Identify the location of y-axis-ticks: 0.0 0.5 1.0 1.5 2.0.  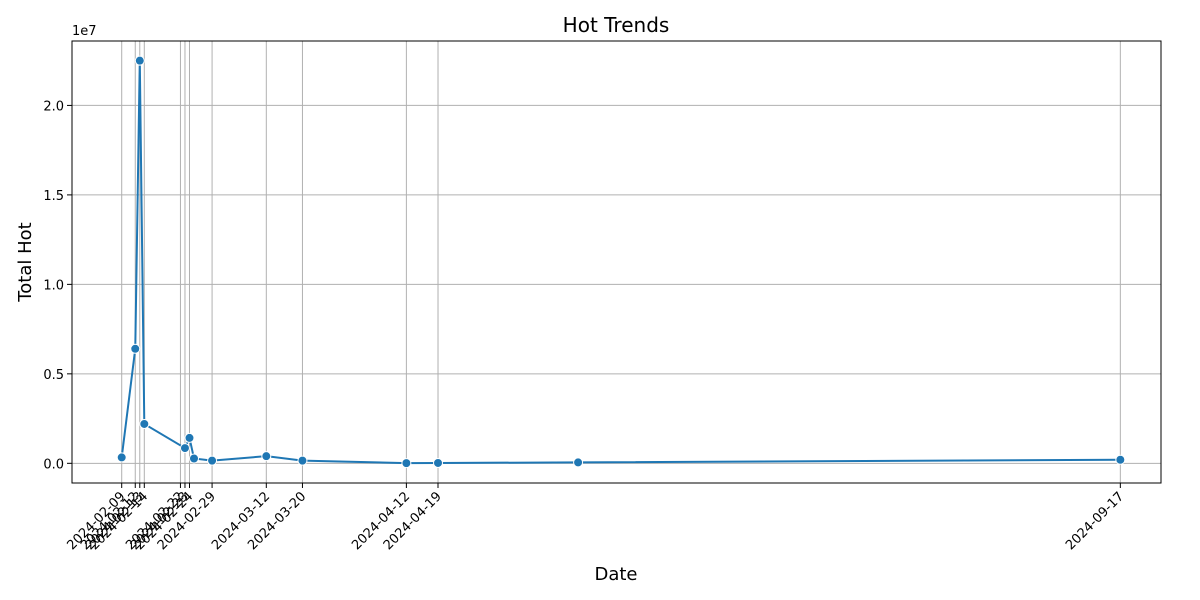
(57, 285).